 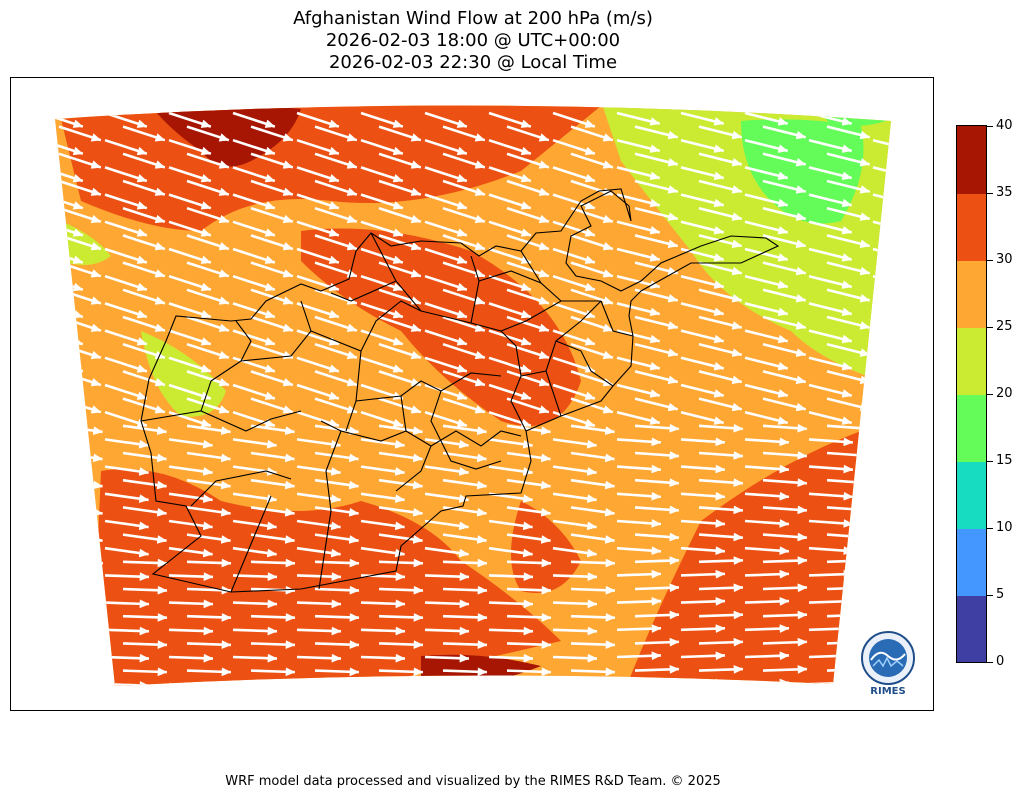 I want to click on rimes-logo: RIMES, so click(x=888, y=665).